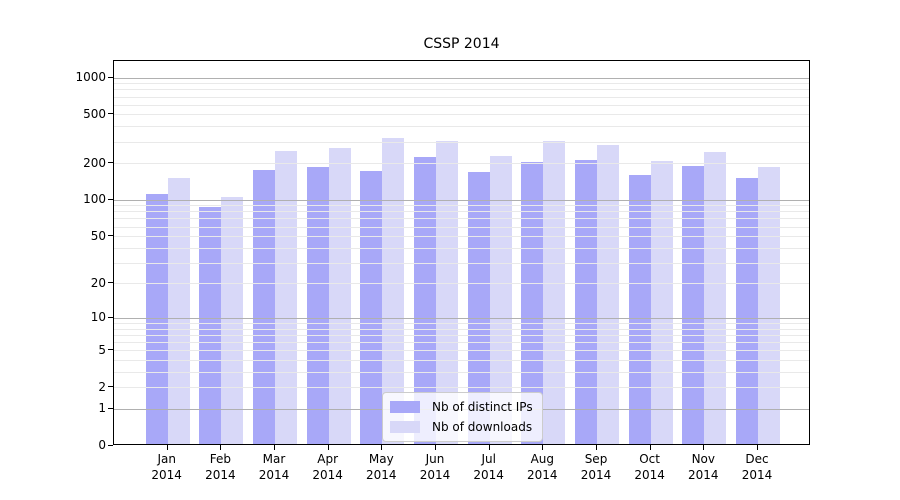  Describe the element at coordinates (532, 303) in the screenshot. I see `bar-distinct-ips-aug` at that location.